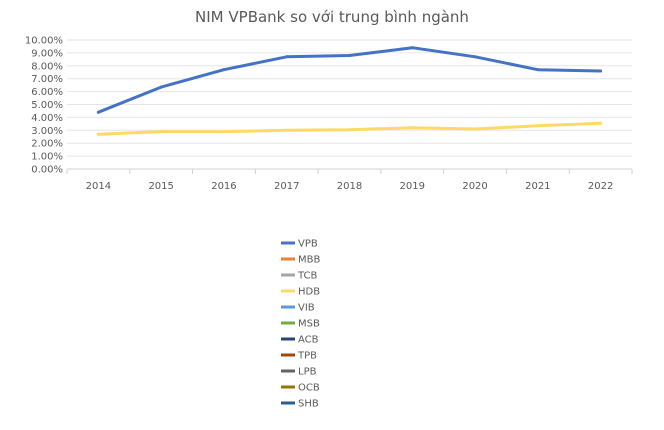  Describe the element at coordinates (307, 372) in the screenshot. I see `legend-label: LPB` at that location.